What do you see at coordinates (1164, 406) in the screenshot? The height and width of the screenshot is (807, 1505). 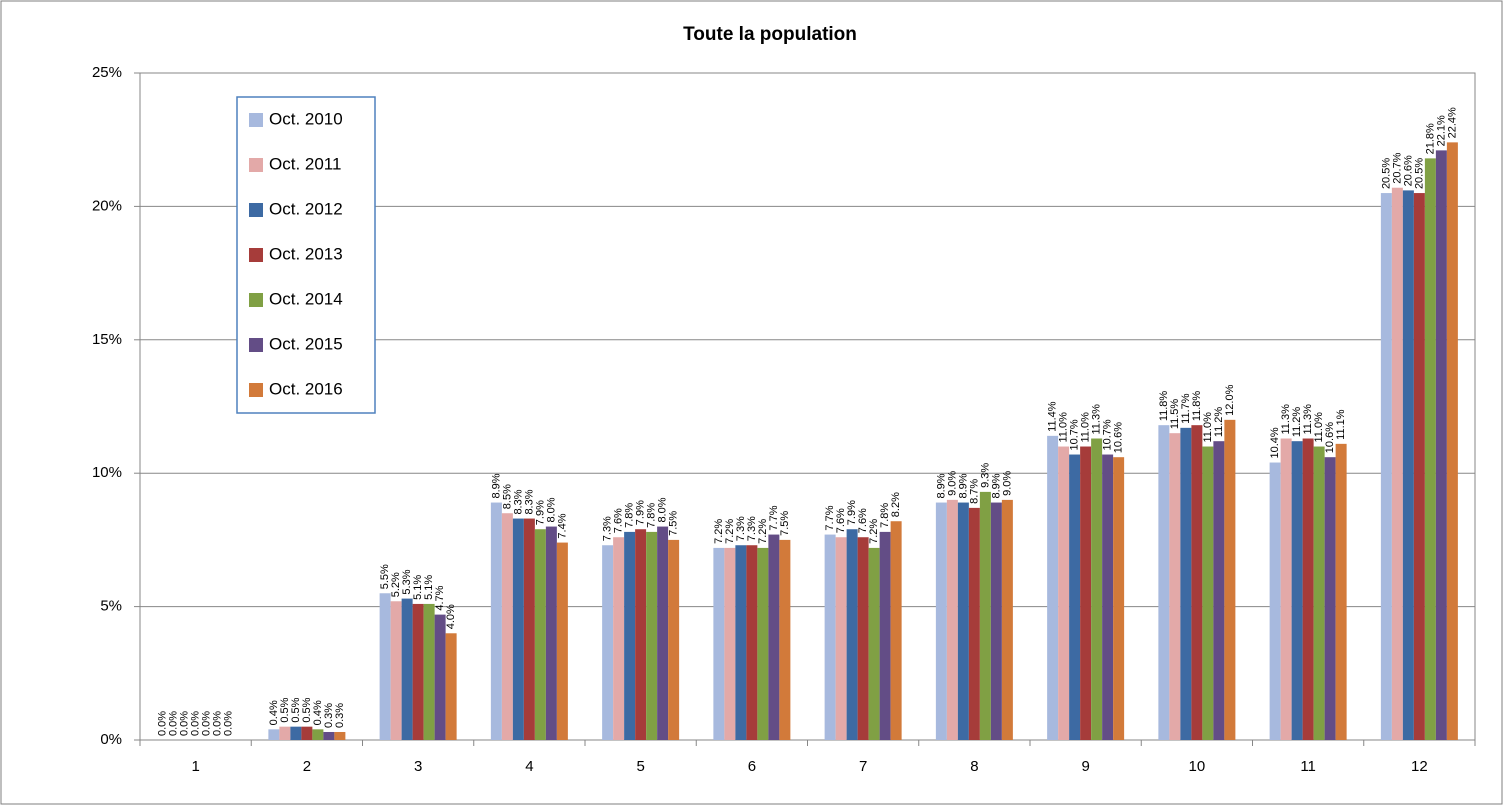 I see `data-label: 11.8%` at bounding box center [1164, 406].